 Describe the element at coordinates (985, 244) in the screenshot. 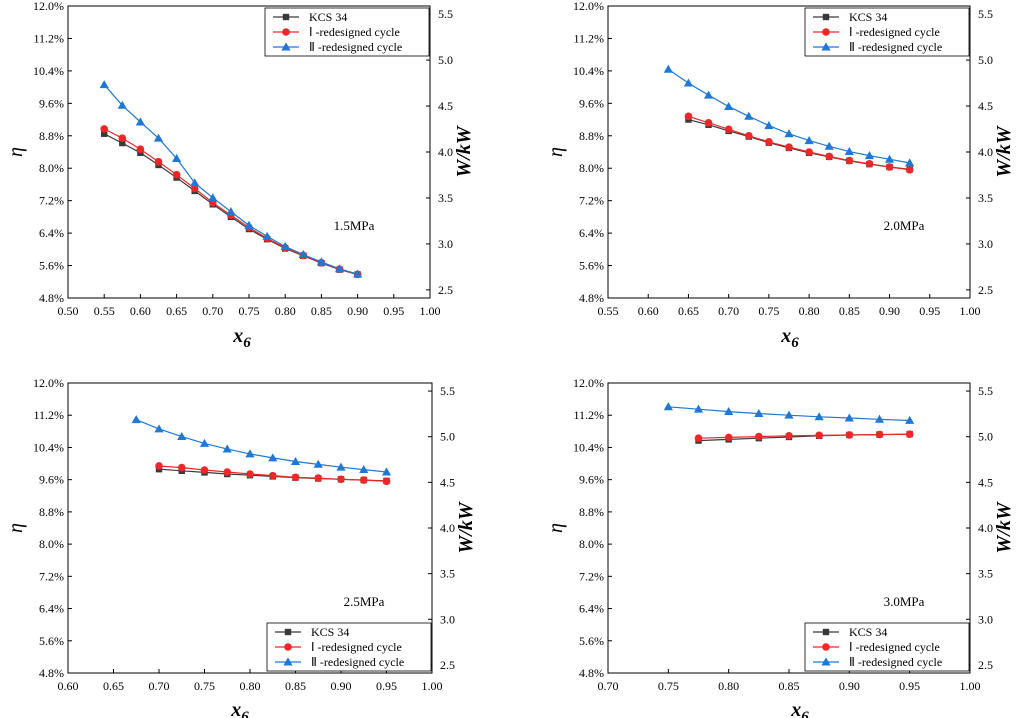

I see `y2-tick-label: 3.0` at that location.